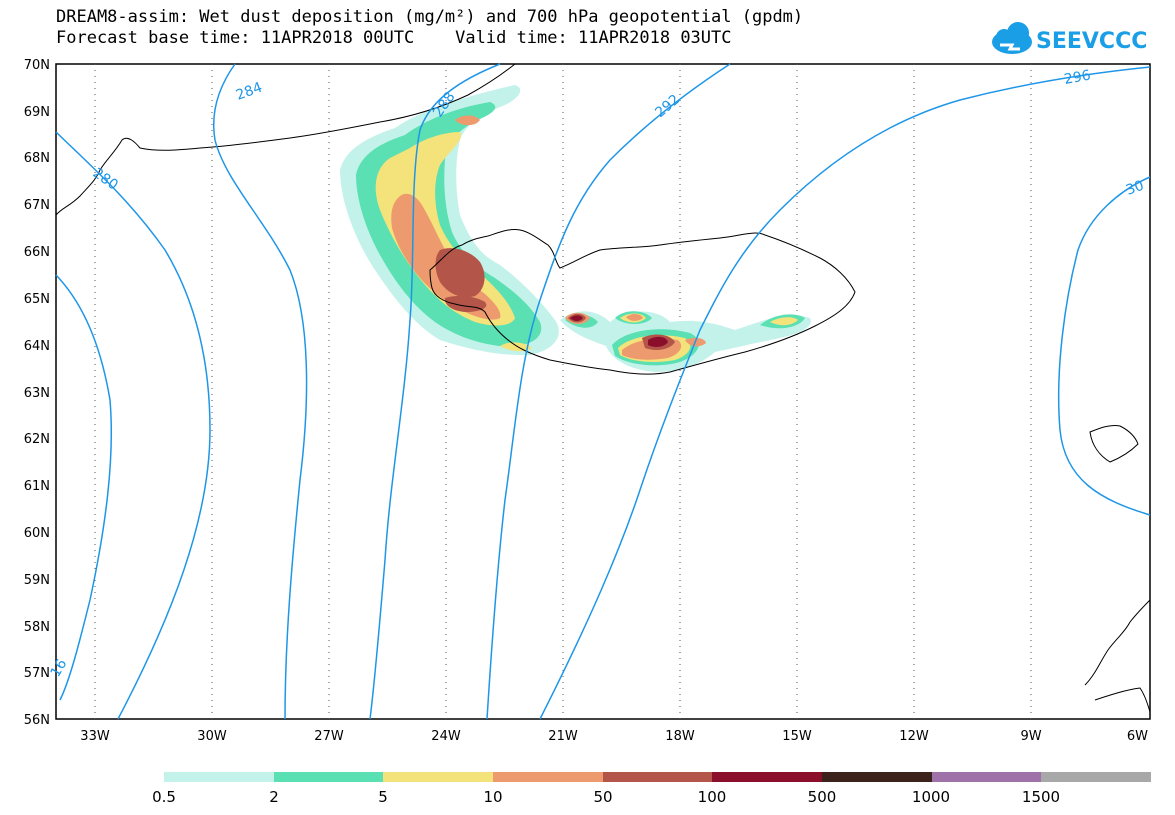 This screenshot has height=815, width=1175. I want to click on contour-label-284: 284, so click(249, 92).